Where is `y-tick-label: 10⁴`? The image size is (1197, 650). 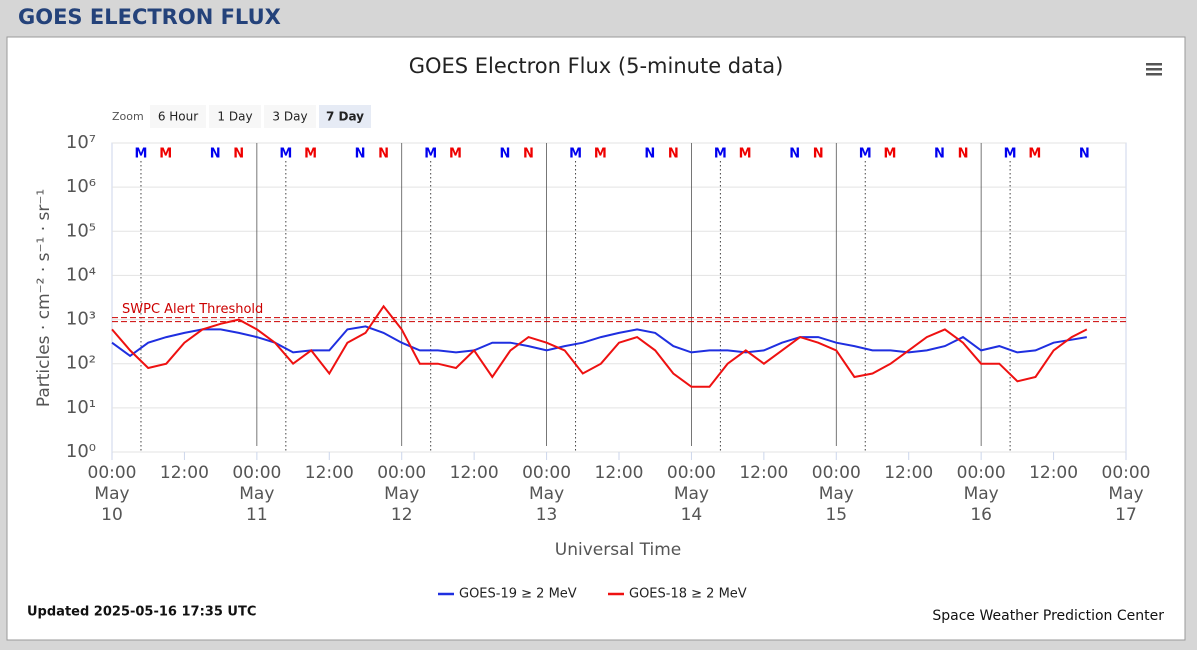 y-tick-label: 10⁴ is located at coordinates (81, 274).